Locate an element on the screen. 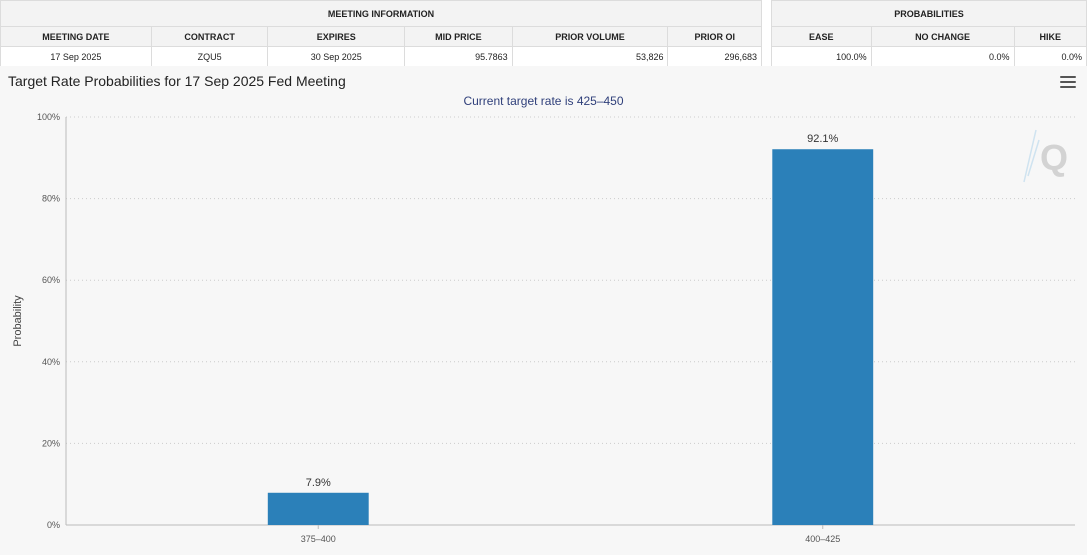 This screenshot has height=555, width=1087. svg-text: Q is located at coordinates (1054, 157).